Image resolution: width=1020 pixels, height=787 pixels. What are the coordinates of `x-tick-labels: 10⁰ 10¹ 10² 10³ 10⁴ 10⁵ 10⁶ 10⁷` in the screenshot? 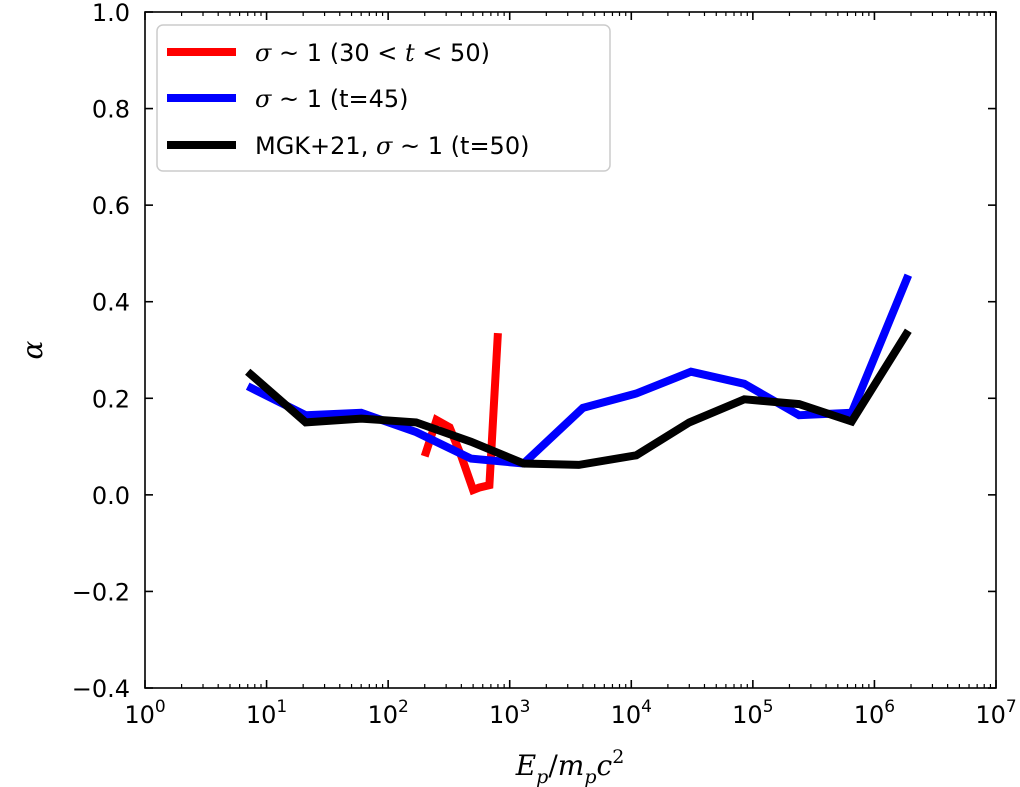 It's located at (570, 713).